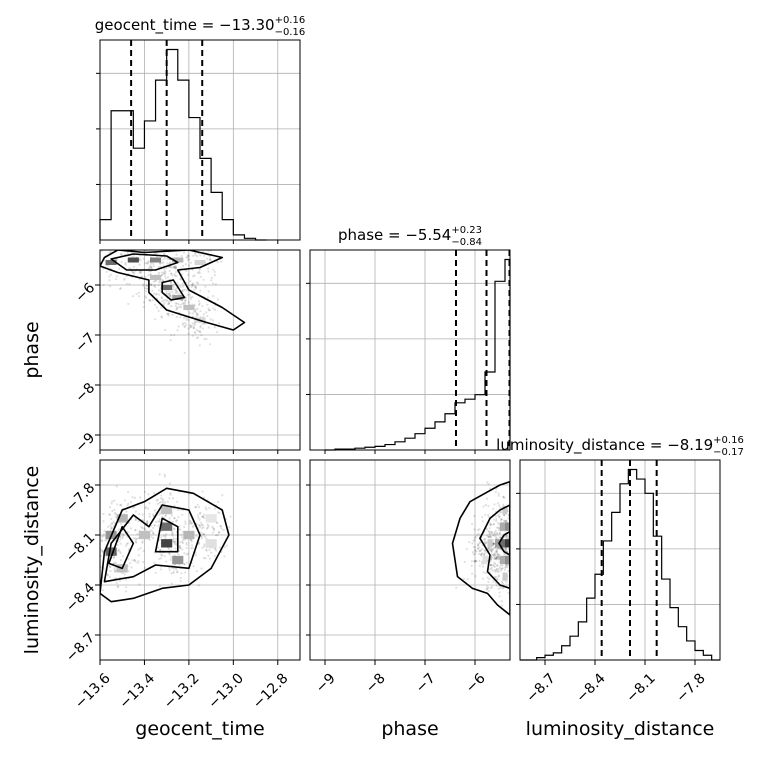 The width and height of the screenshot is (760, 760). What do you see at coordinates (80, 497) in the screenshot?
I see `y-tick-label: −7.8` at bounding box center [80, 497].